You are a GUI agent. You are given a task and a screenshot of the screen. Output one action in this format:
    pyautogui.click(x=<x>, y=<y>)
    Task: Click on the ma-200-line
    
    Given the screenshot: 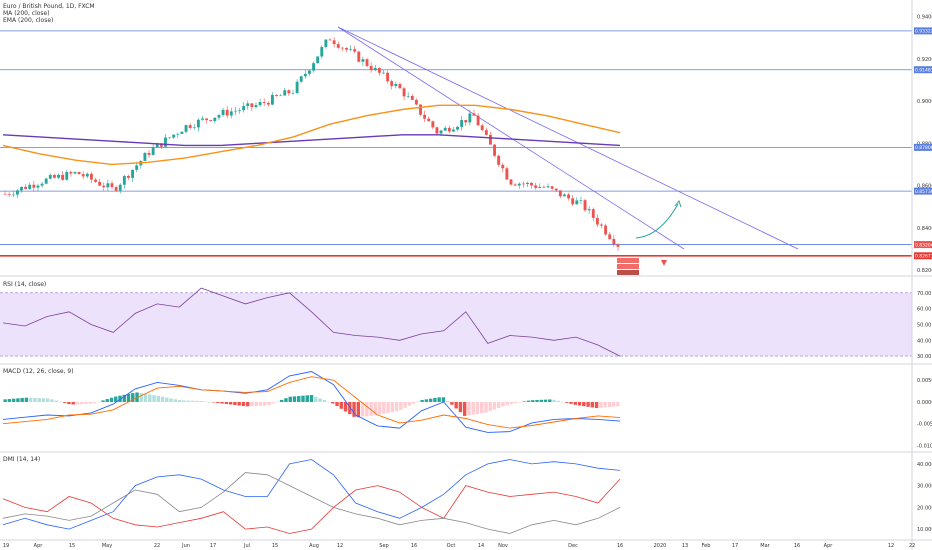 What is the action you would take?
    pyautogui.click(x=311, y=140)
    